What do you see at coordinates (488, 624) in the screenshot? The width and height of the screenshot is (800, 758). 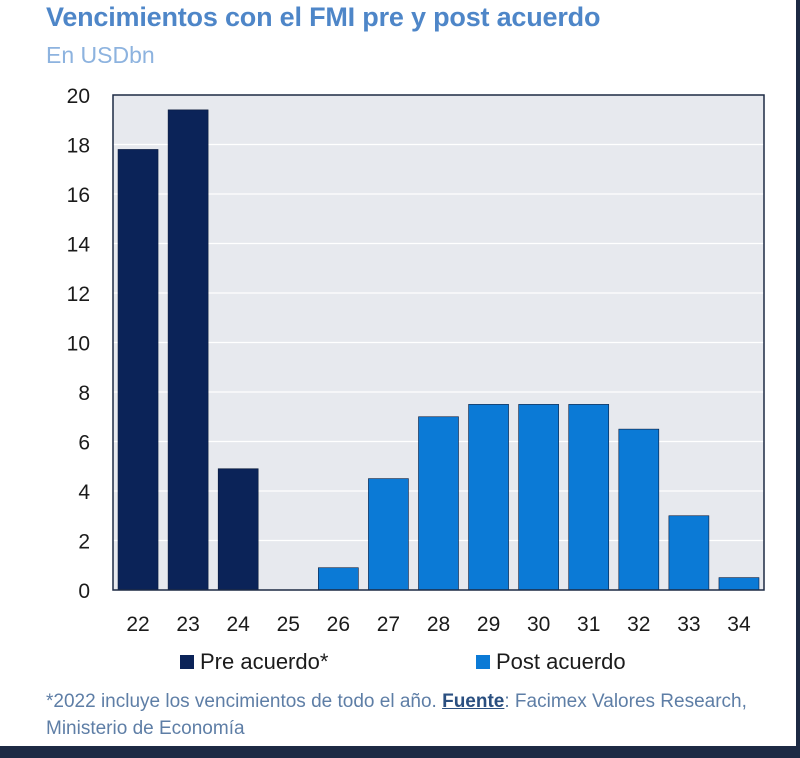 I see `x-tick-label: 29` at bounding box center [488, 624].